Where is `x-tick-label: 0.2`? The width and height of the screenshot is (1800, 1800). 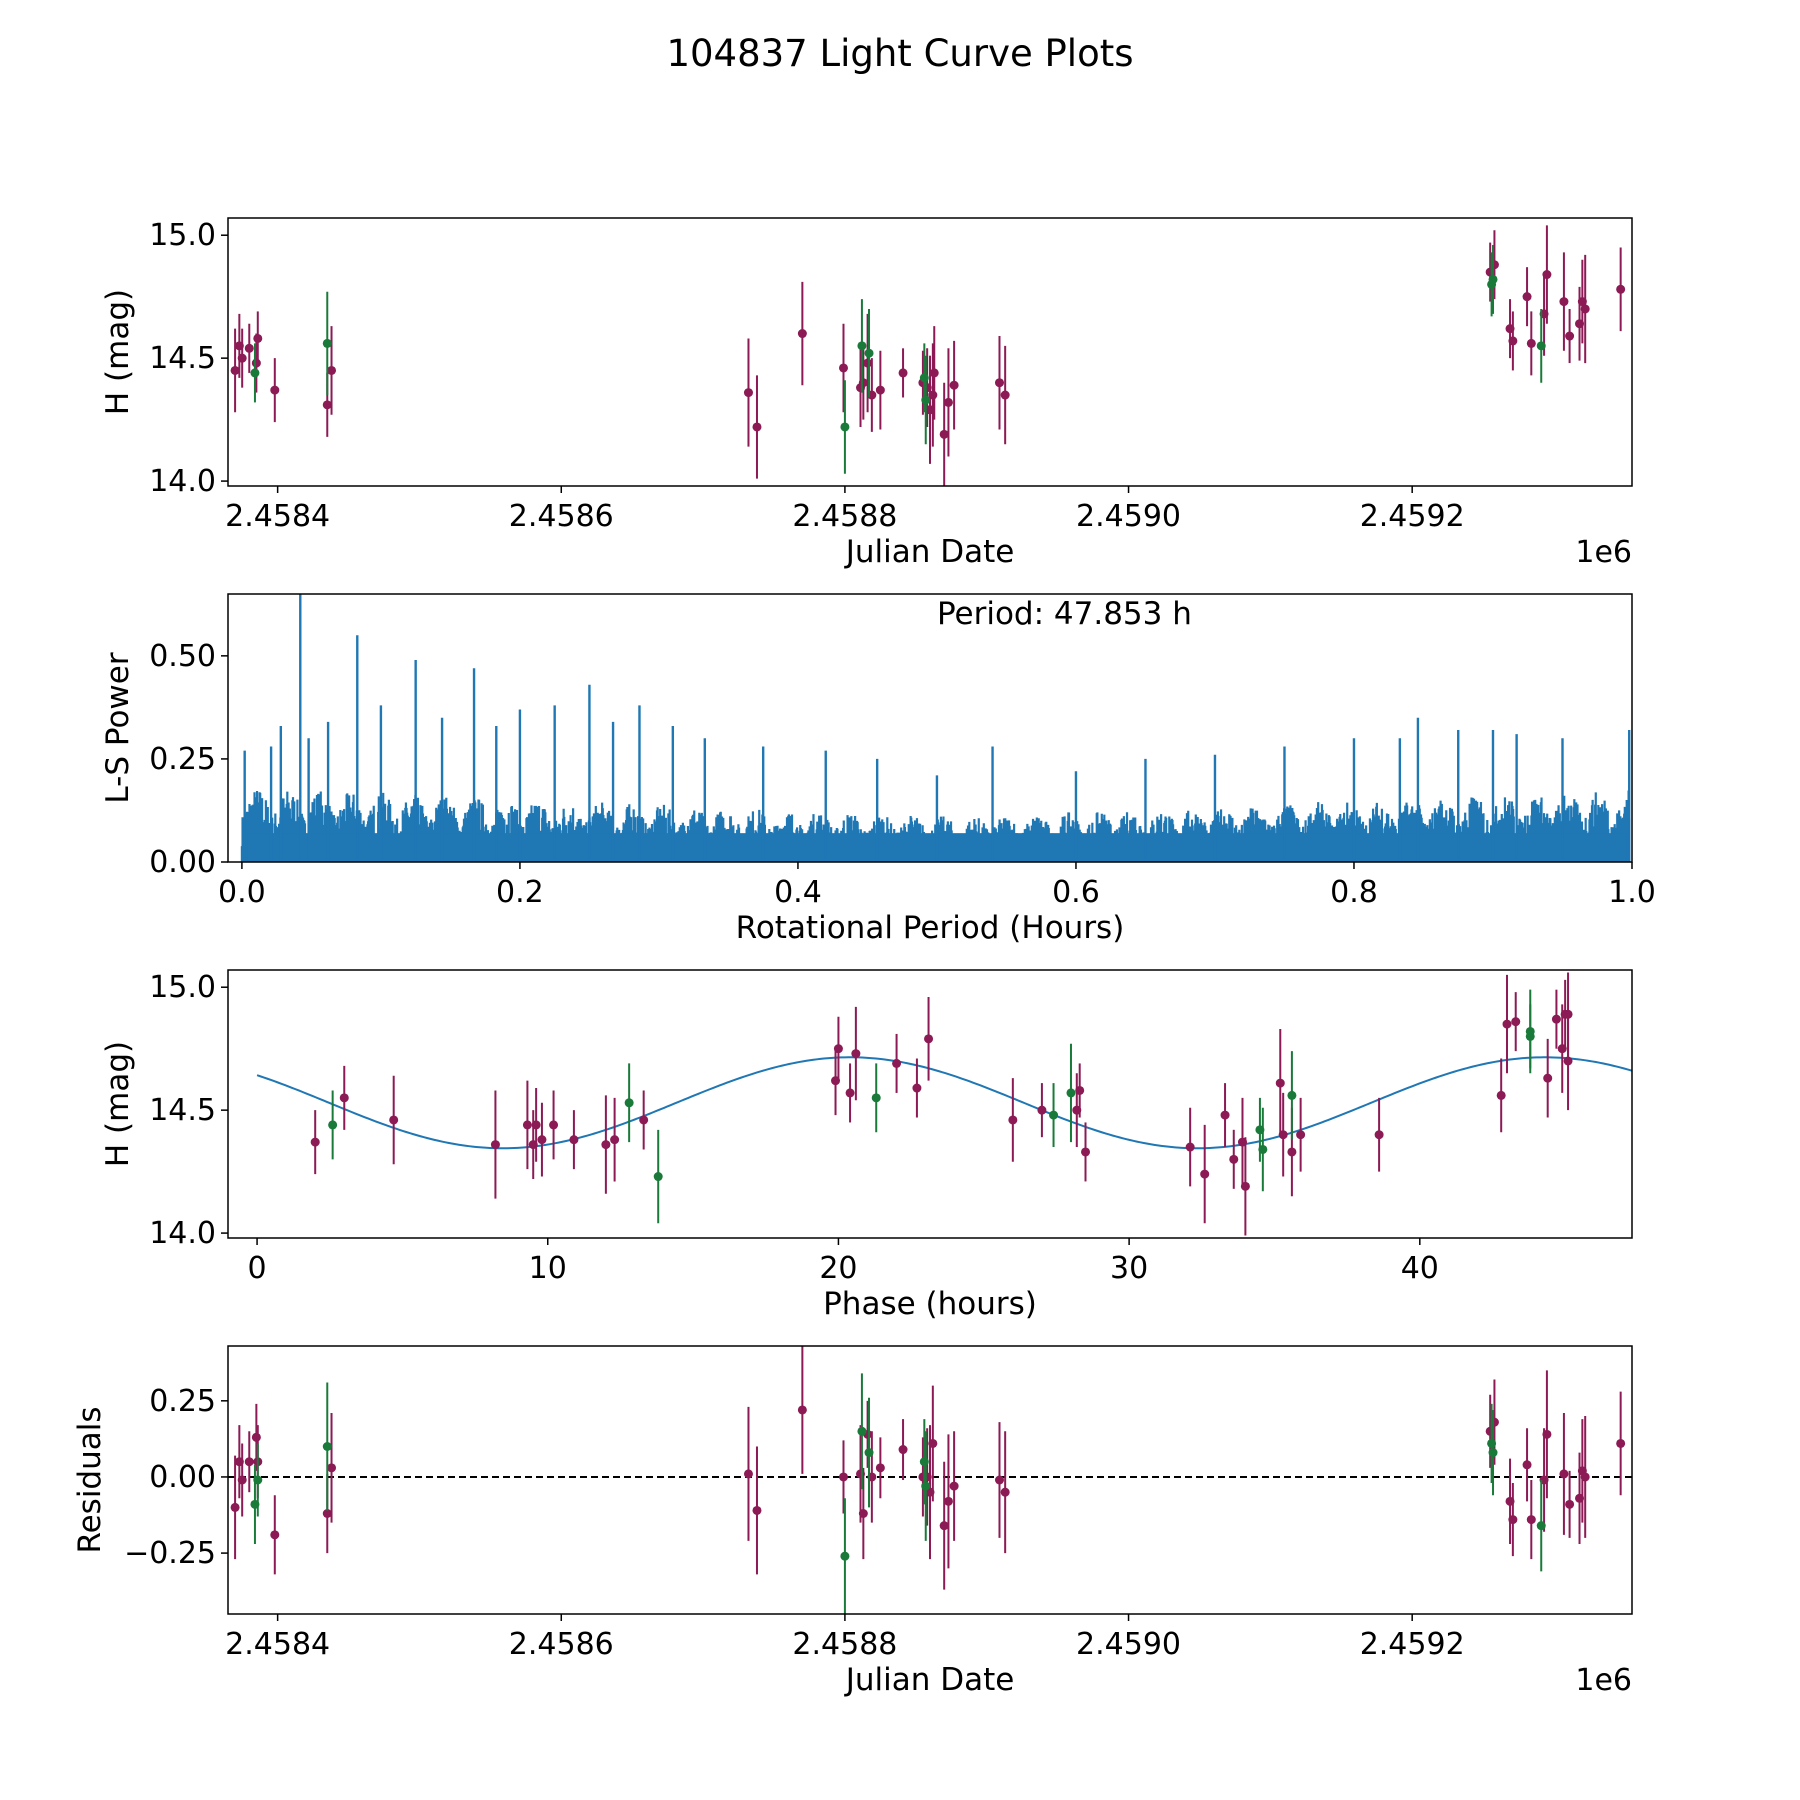
x-tick-label: 0.2 is located at coordinates (520, 892).